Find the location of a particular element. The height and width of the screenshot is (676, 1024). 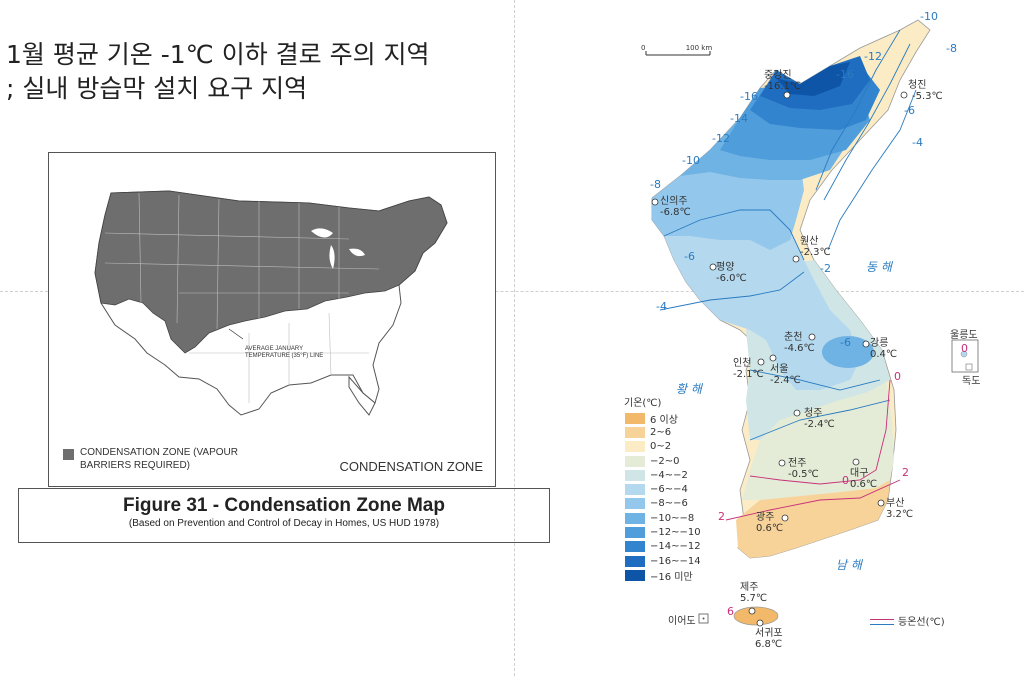

city-jeju: 제주 5.7℃ is located at coordinates (754, 593).